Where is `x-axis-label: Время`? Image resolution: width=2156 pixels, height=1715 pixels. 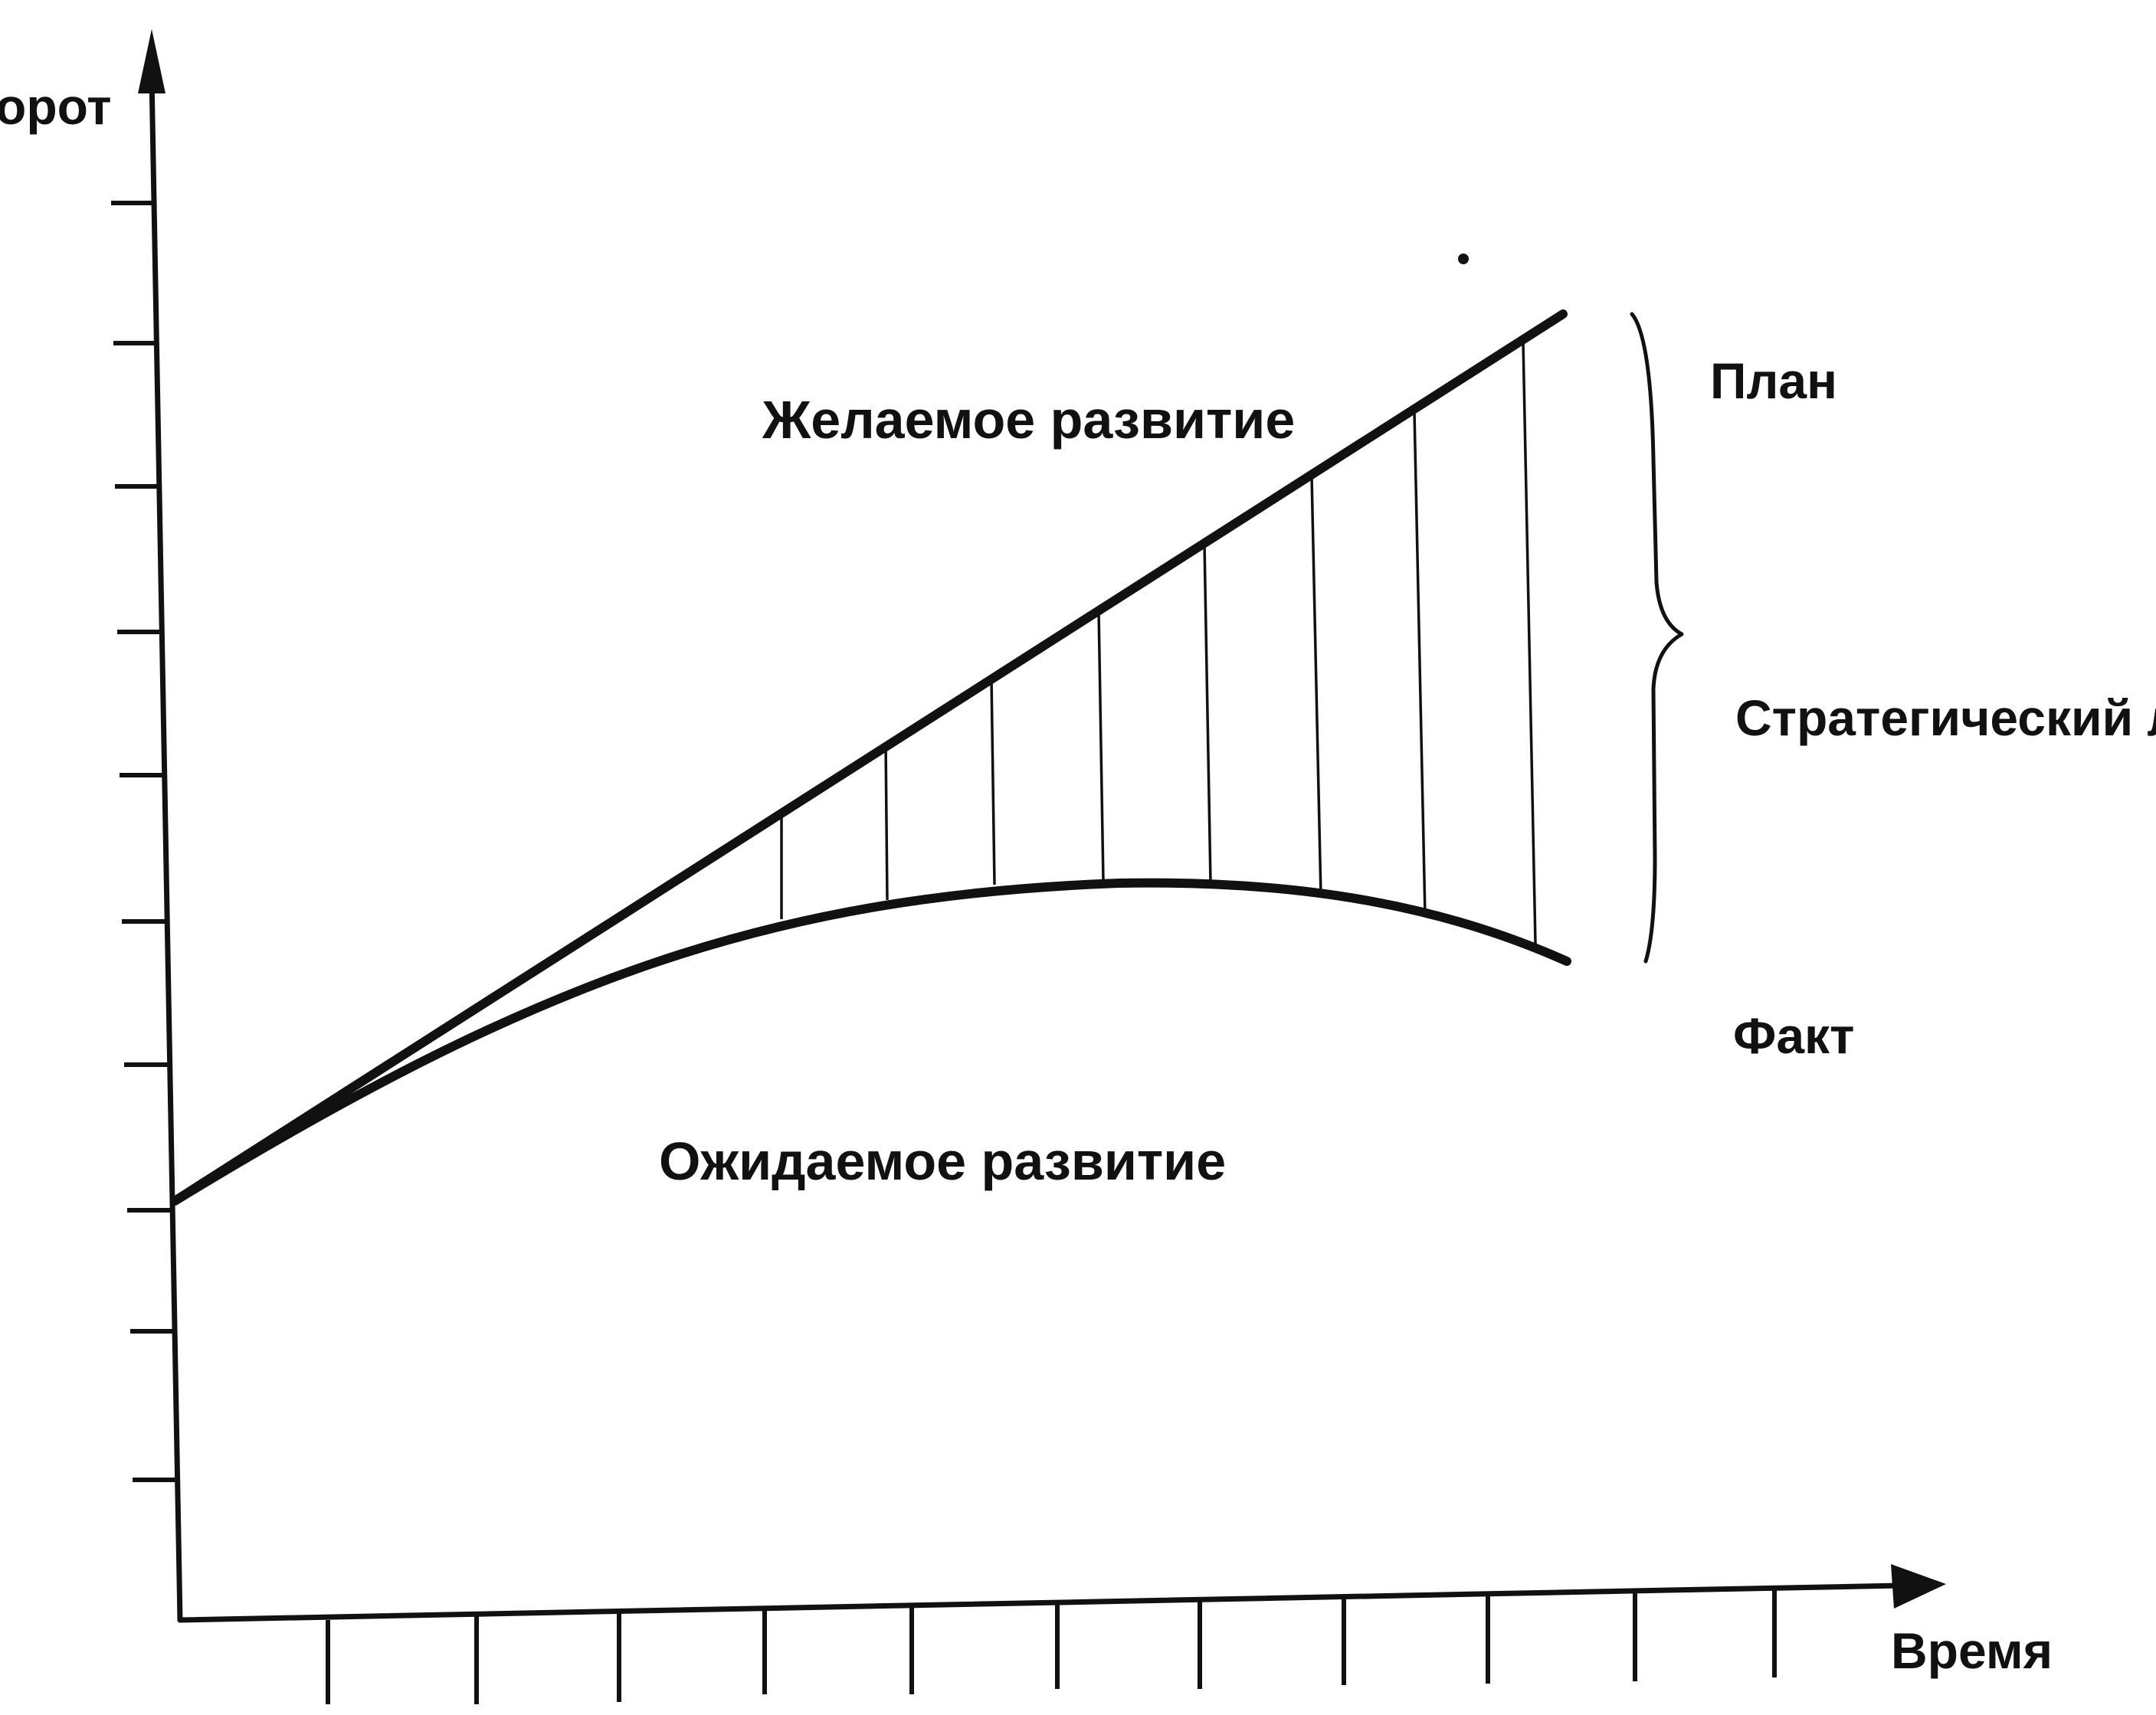
x-axis-label: Время is located at coordinates (1972, 1650).